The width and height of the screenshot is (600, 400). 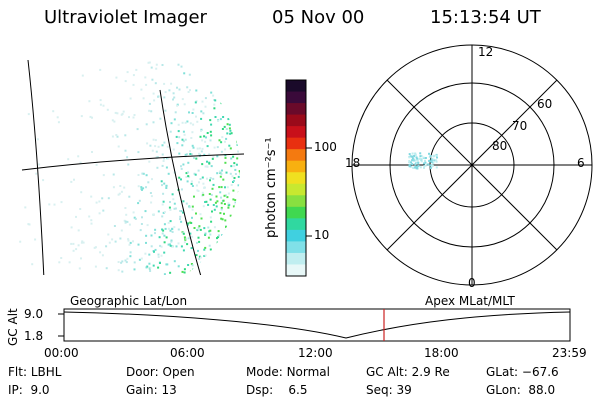 I want to click on glat-field: GLat: −67.6, so click(x=522, y=372).